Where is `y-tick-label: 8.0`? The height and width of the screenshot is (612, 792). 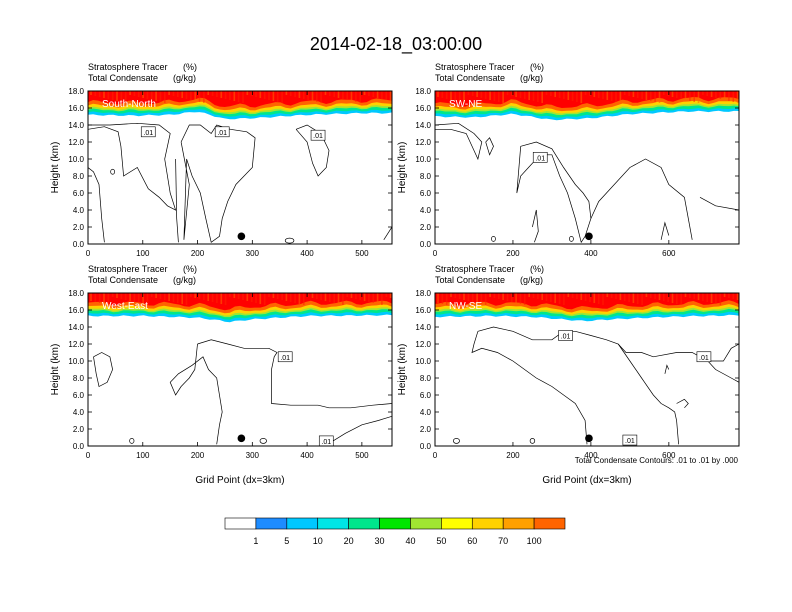
y-tick-label: 8.0 is located at coordinates (426, 176).